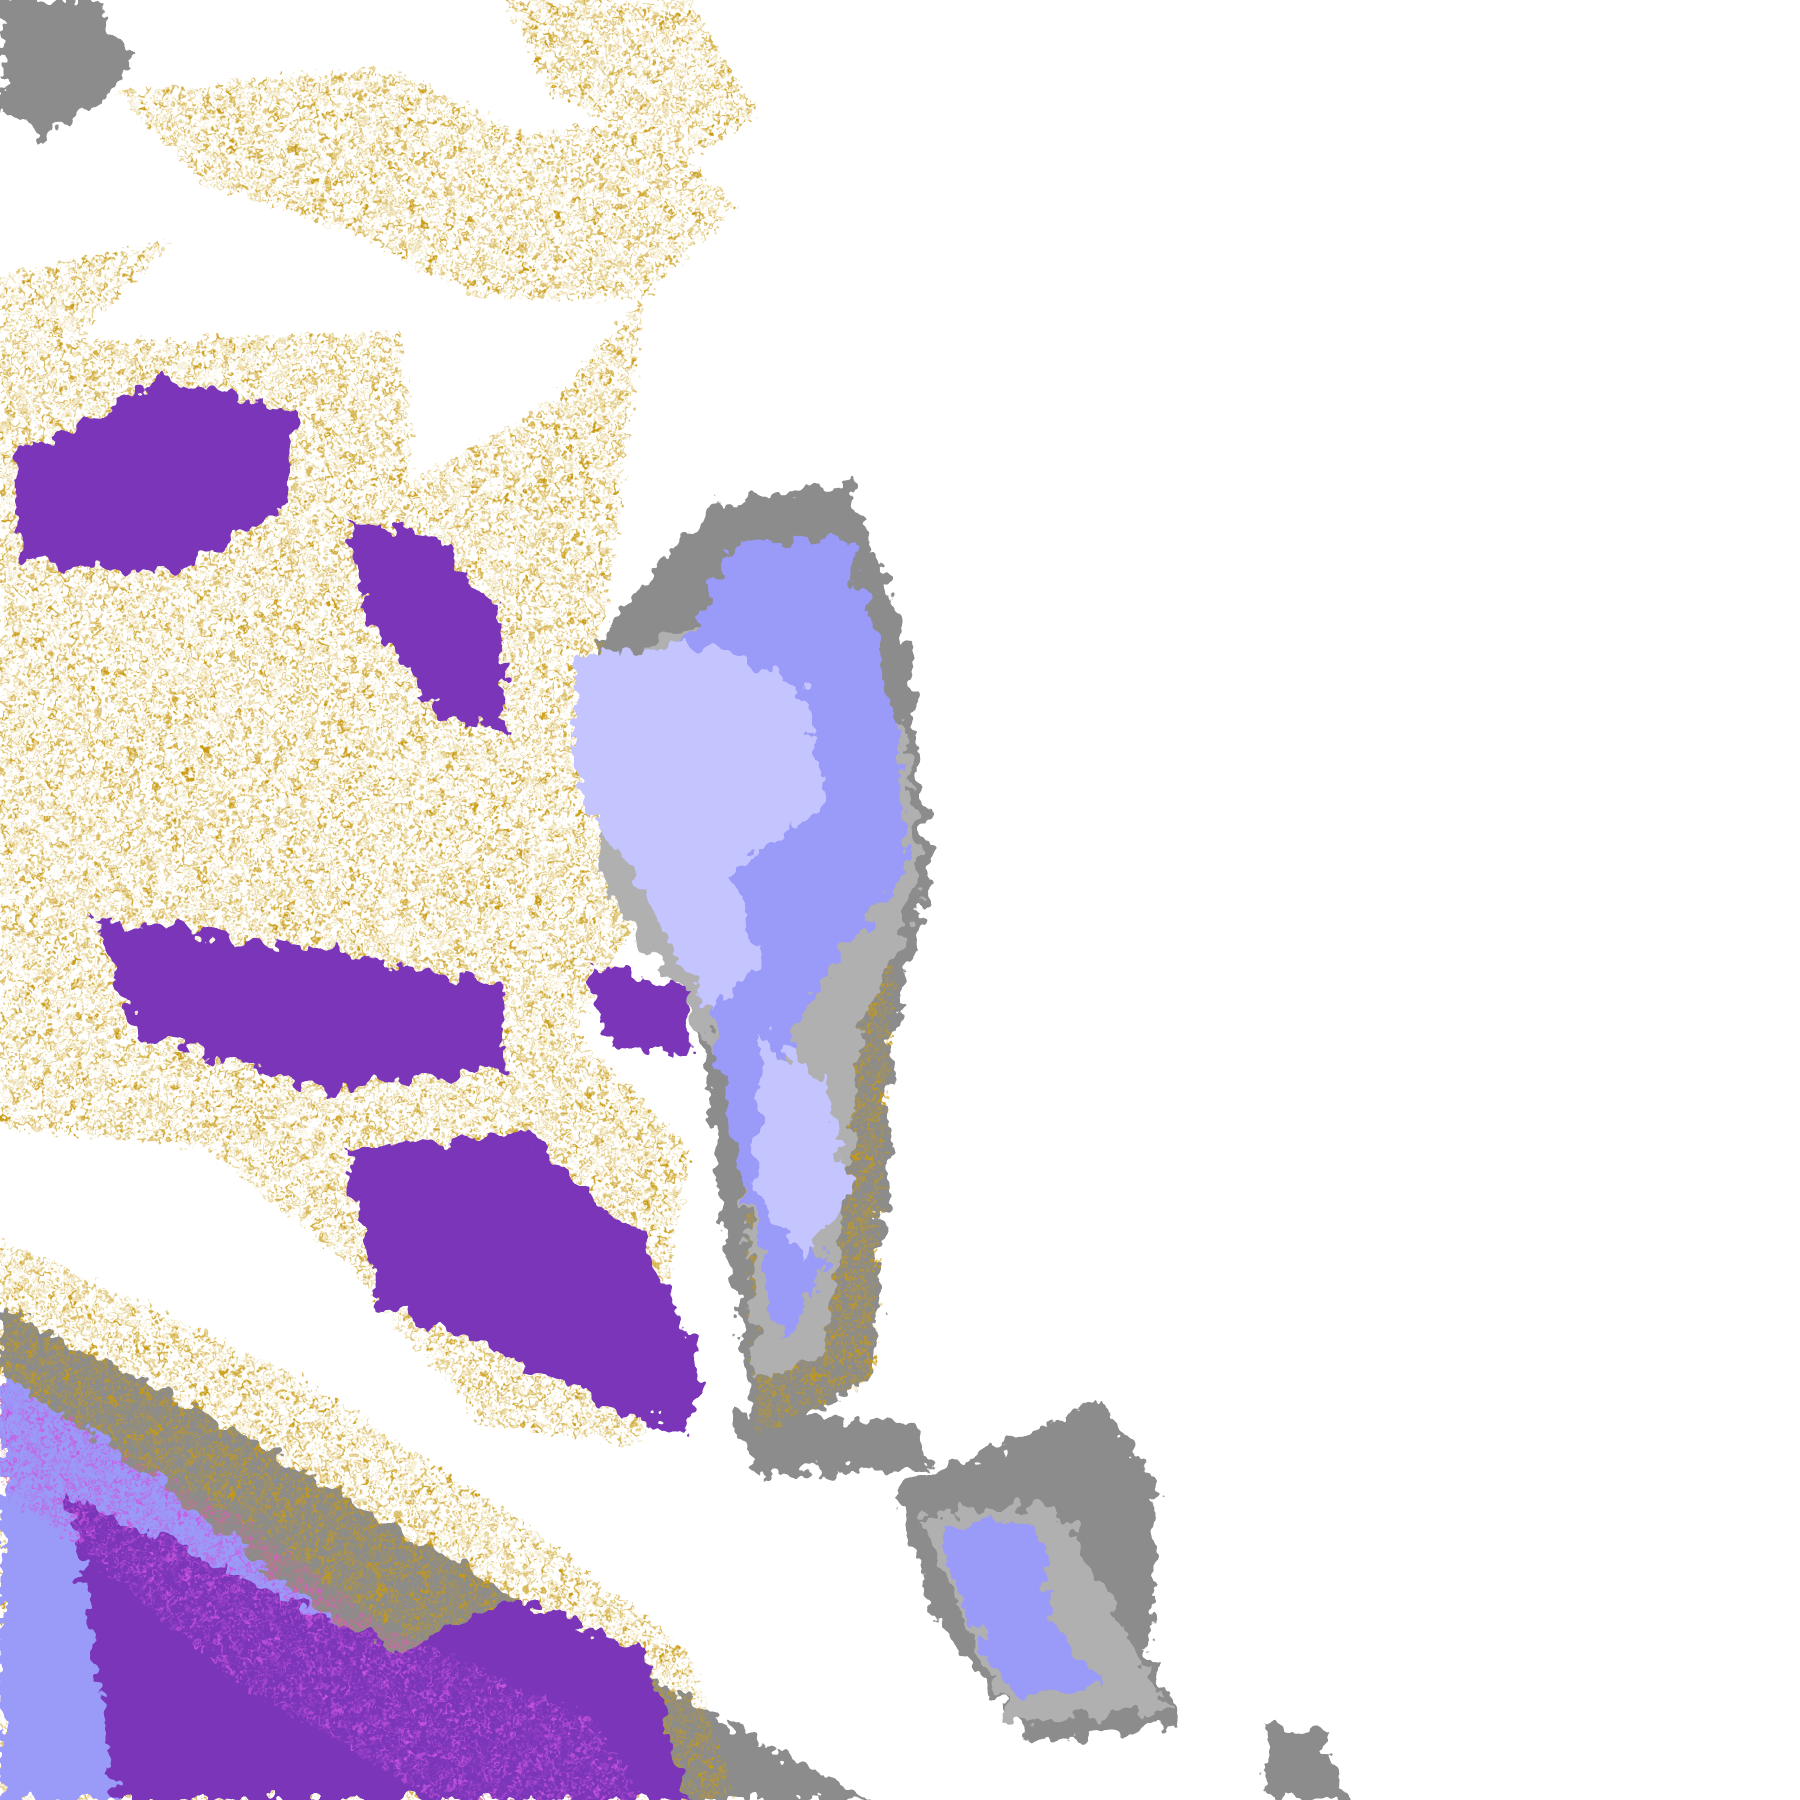 The image size is (1800, 1800). What do you see at coordinates (1022, 1607) in the screenshot?
I see `periwinkle-region` at bounding box center [1022, 1607].